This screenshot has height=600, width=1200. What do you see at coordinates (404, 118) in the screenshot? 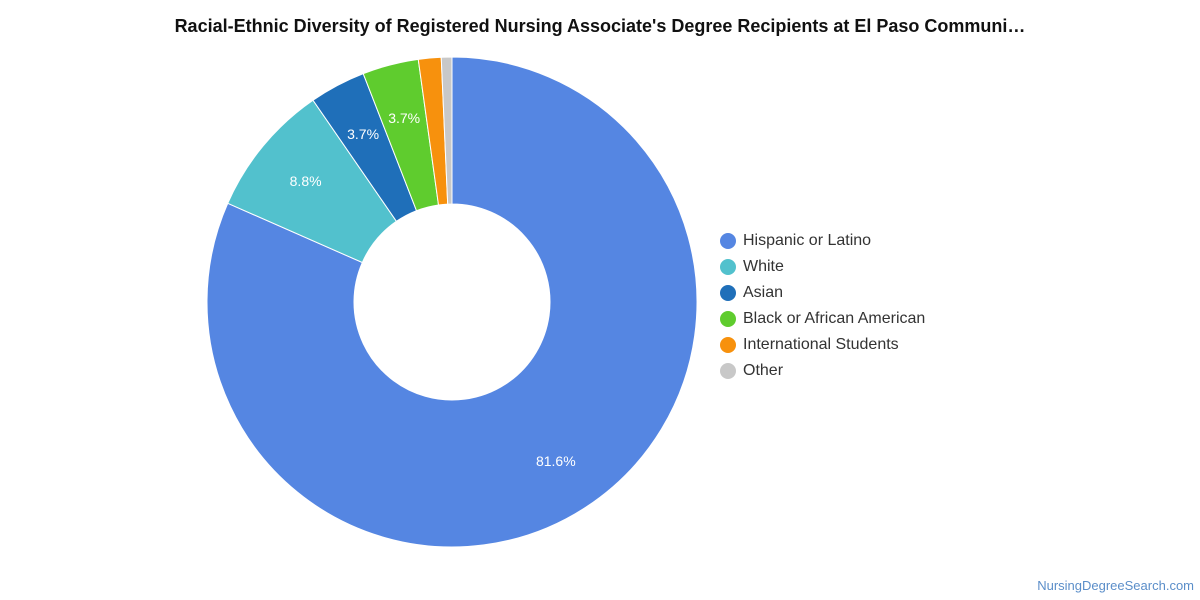
I see `data-label-black-or-african-american: 3.7%` at bounding box center [404, 118].